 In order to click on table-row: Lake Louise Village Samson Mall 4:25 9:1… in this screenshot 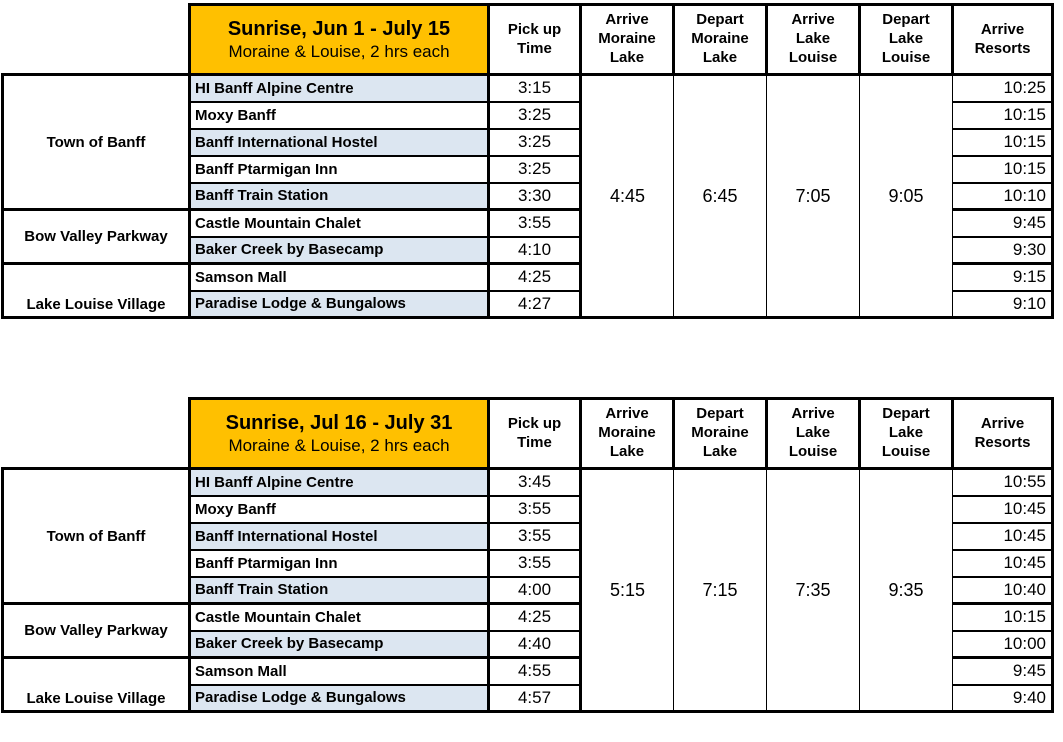, I will do `click(527, 290)`.